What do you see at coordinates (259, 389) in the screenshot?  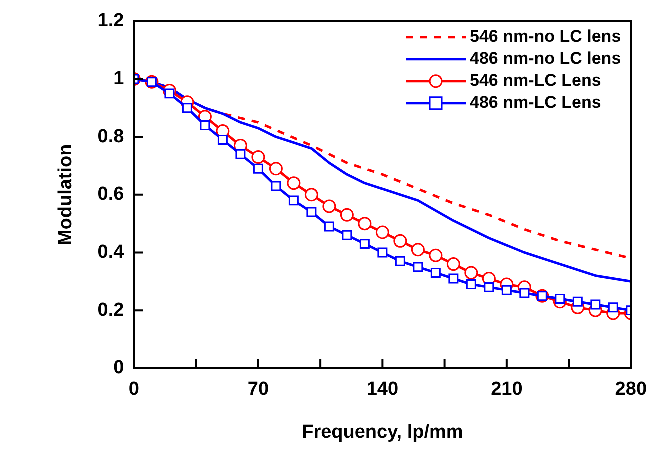 I see `x-tick-label: 70` at bounding box center [259, 389].